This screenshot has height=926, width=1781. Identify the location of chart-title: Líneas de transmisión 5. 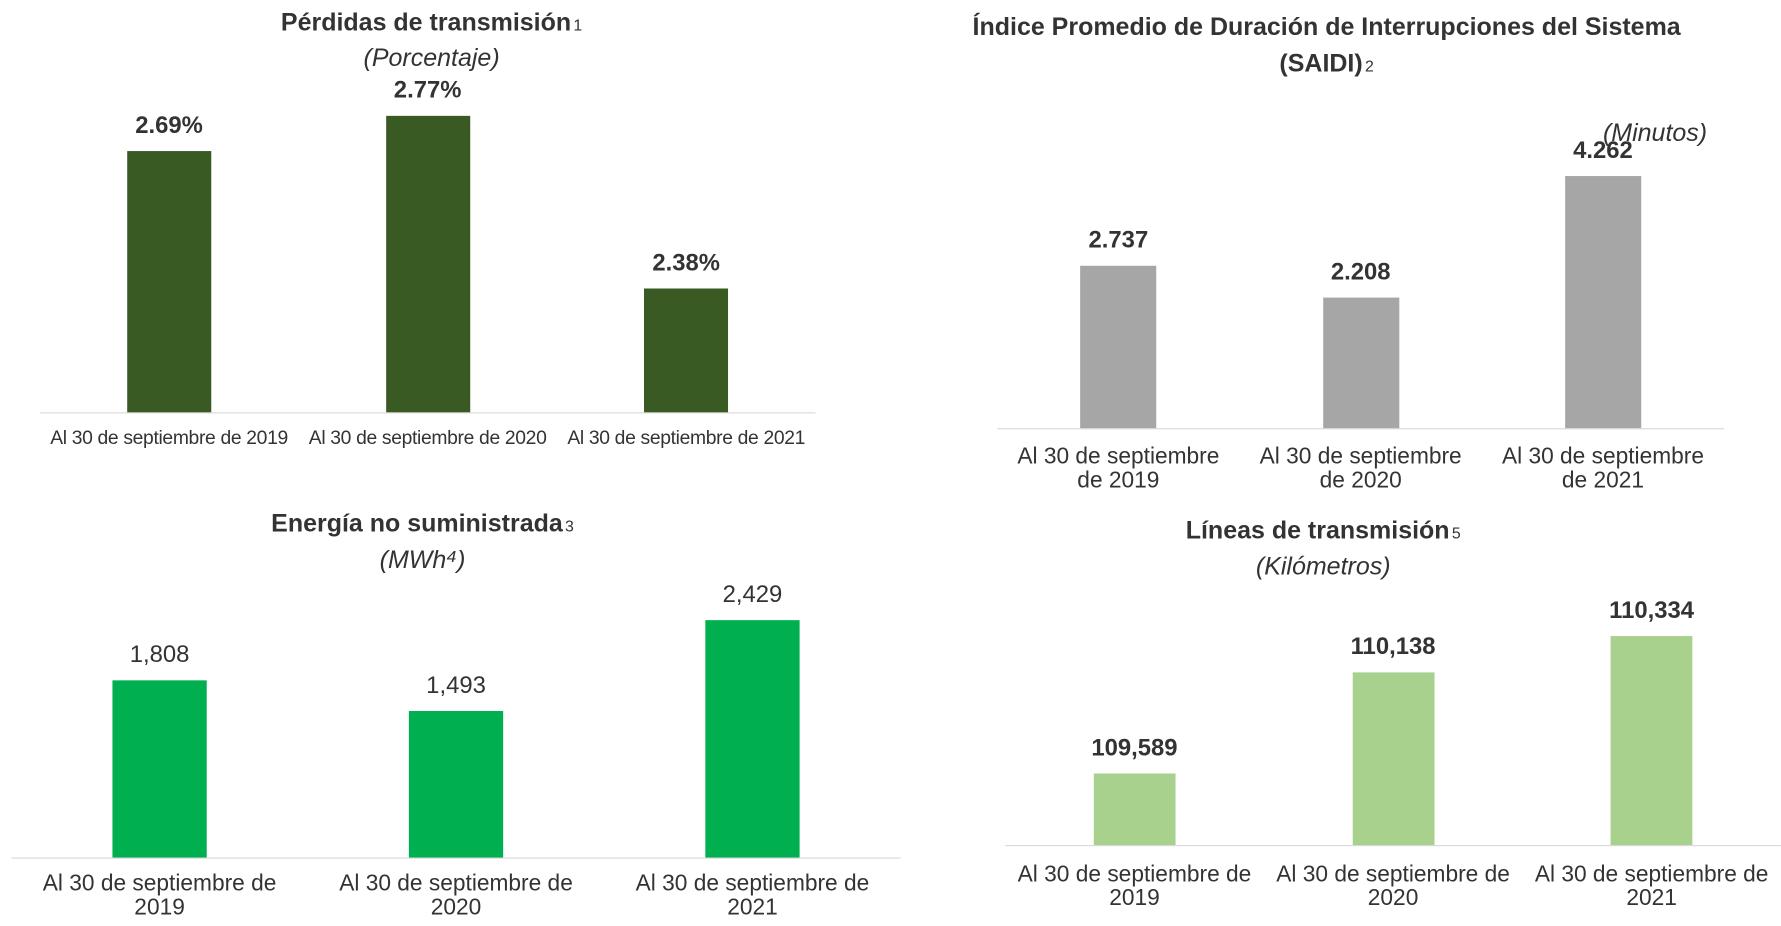
(1323, 531).